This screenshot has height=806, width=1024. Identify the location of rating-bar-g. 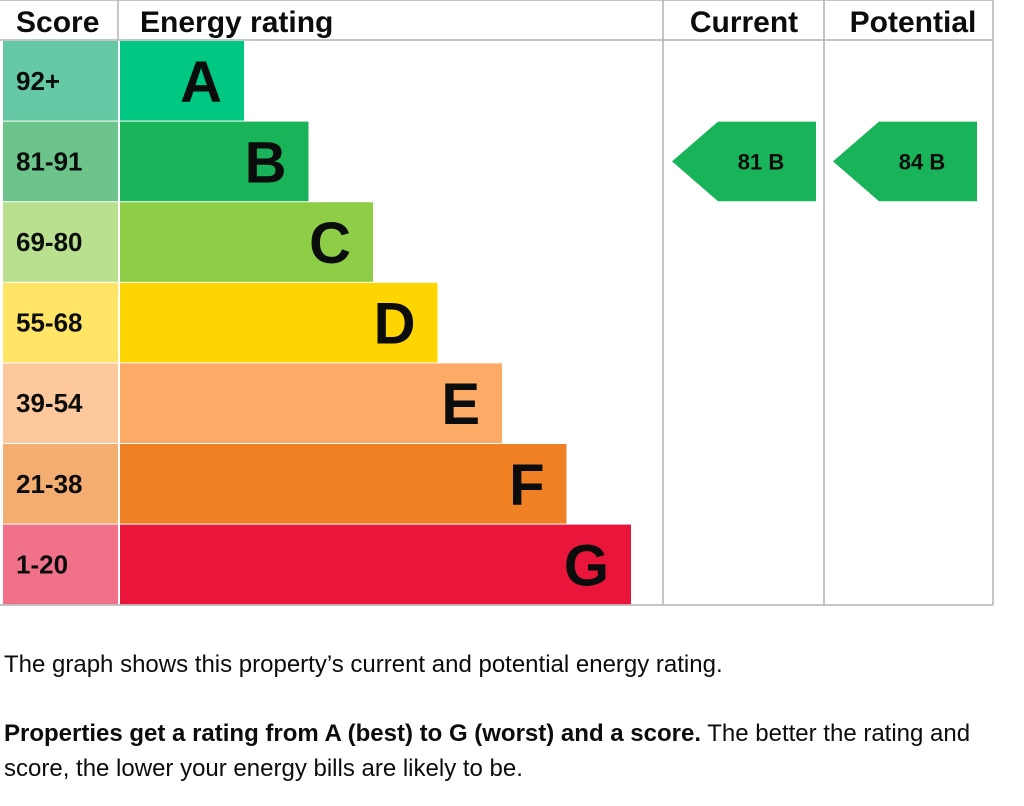
(375, 564).